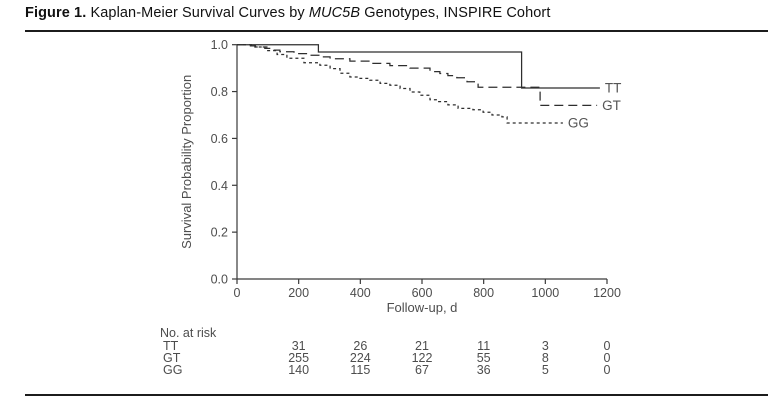 Image resolution: width=774 pixels, height=407 pixels. I want to click on at-risk-value: 55, so click(484, 358).